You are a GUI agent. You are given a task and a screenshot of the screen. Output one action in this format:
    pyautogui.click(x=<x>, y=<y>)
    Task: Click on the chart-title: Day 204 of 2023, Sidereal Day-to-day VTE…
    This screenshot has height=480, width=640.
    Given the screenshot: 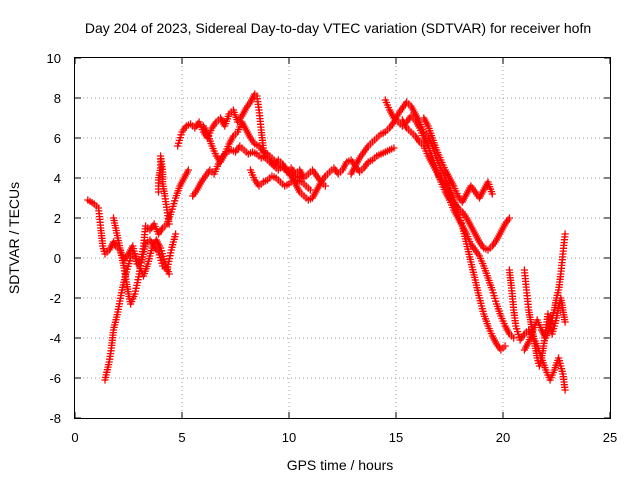 What is the action you would take?
    pyautogui.click(x=338, y=28)
    